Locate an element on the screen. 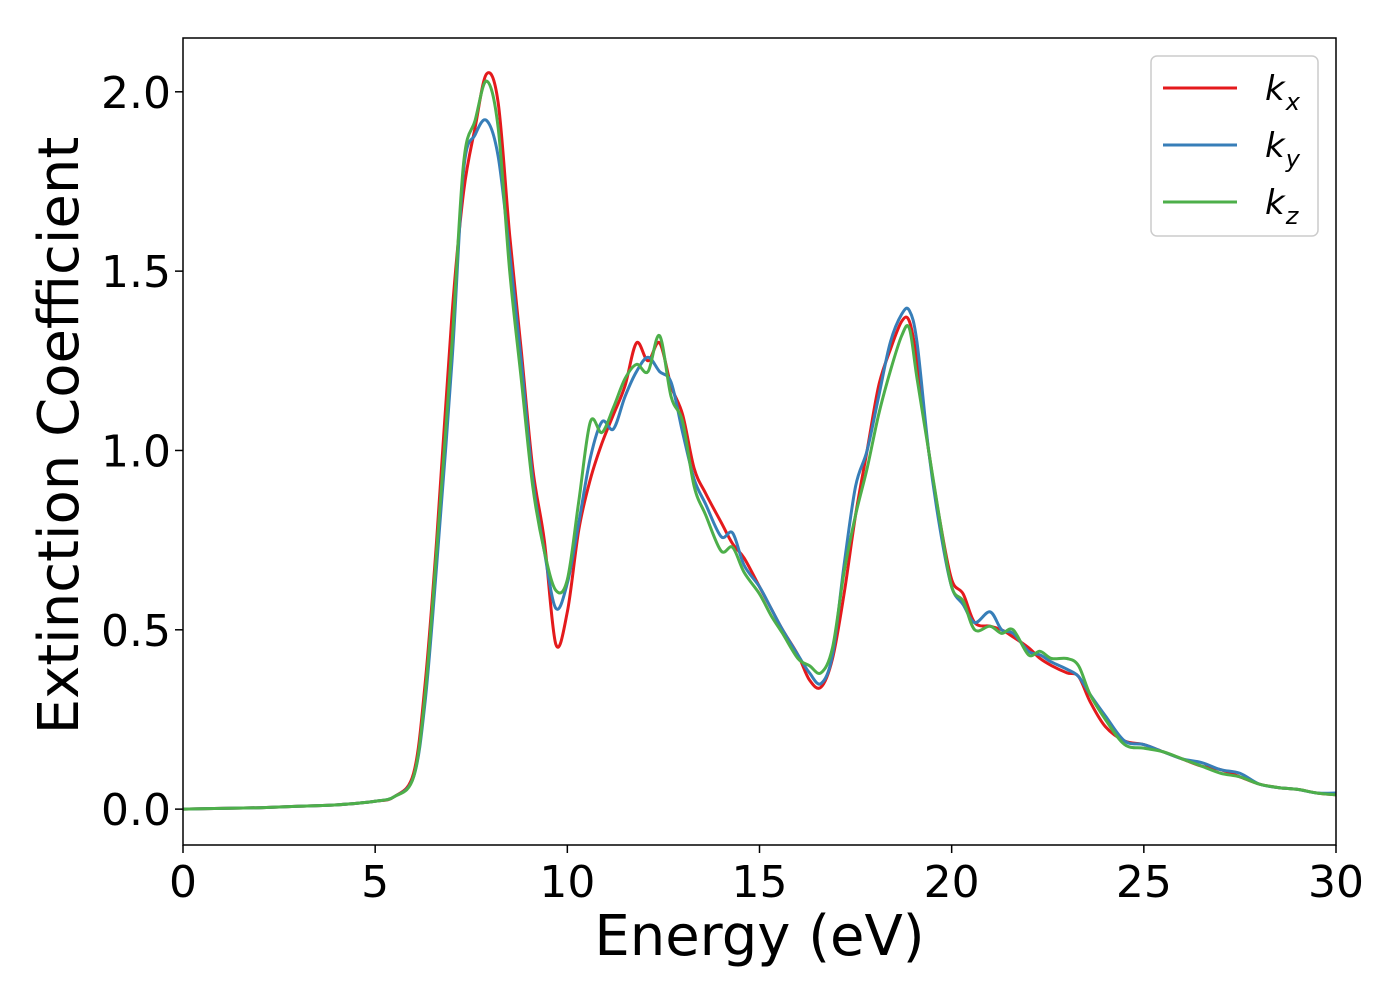  legend-label: ky is located at coordinates (1283, 149).